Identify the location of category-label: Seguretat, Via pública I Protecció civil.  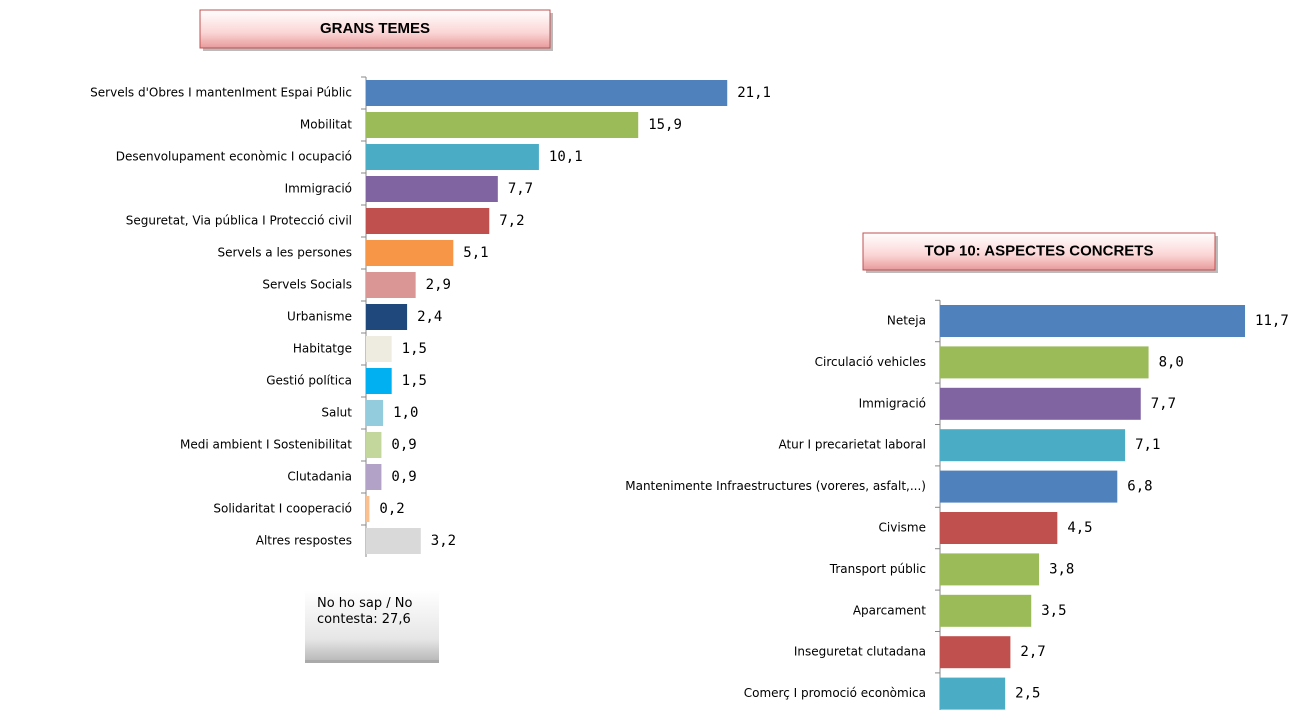
(239, 221).